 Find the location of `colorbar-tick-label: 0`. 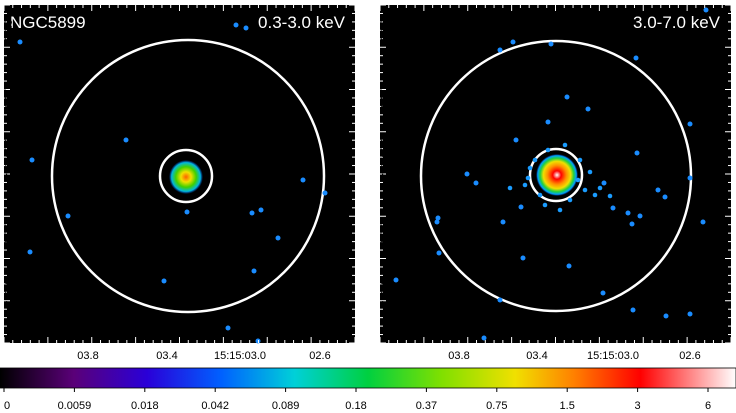

colorbar-tick-label: 0 is located at coordinates (7, 406).